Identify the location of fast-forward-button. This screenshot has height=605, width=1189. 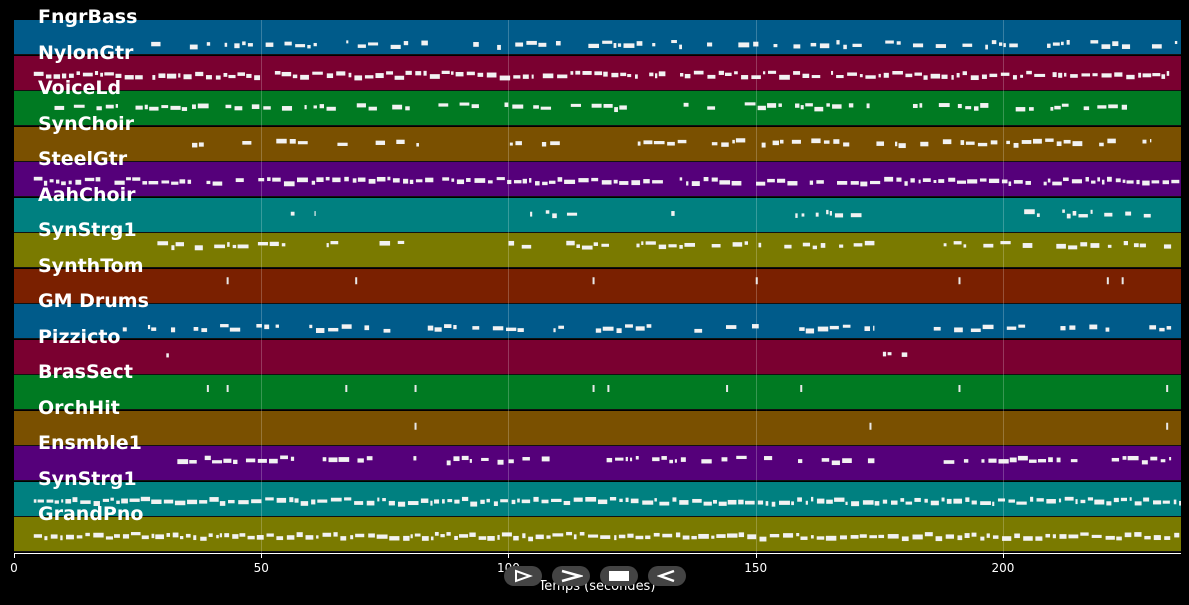
(571, 576).